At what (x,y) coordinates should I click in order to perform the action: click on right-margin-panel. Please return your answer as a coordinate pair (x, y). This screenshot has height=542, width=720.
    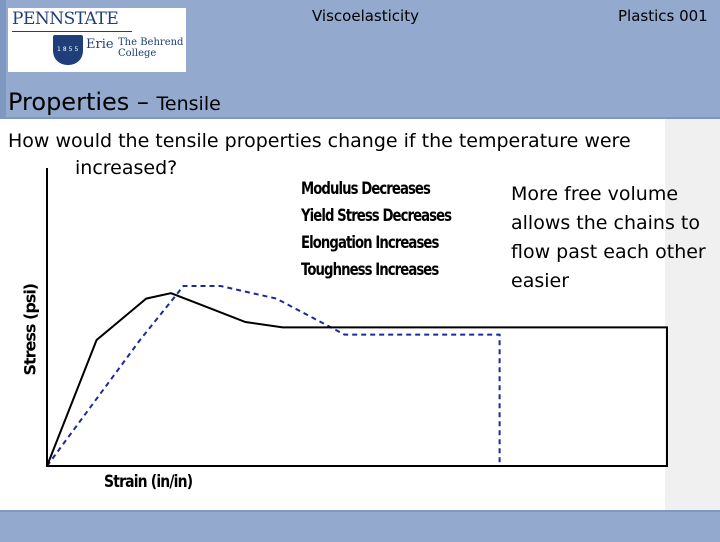
    Looking at the image, I should click on (692, 314).